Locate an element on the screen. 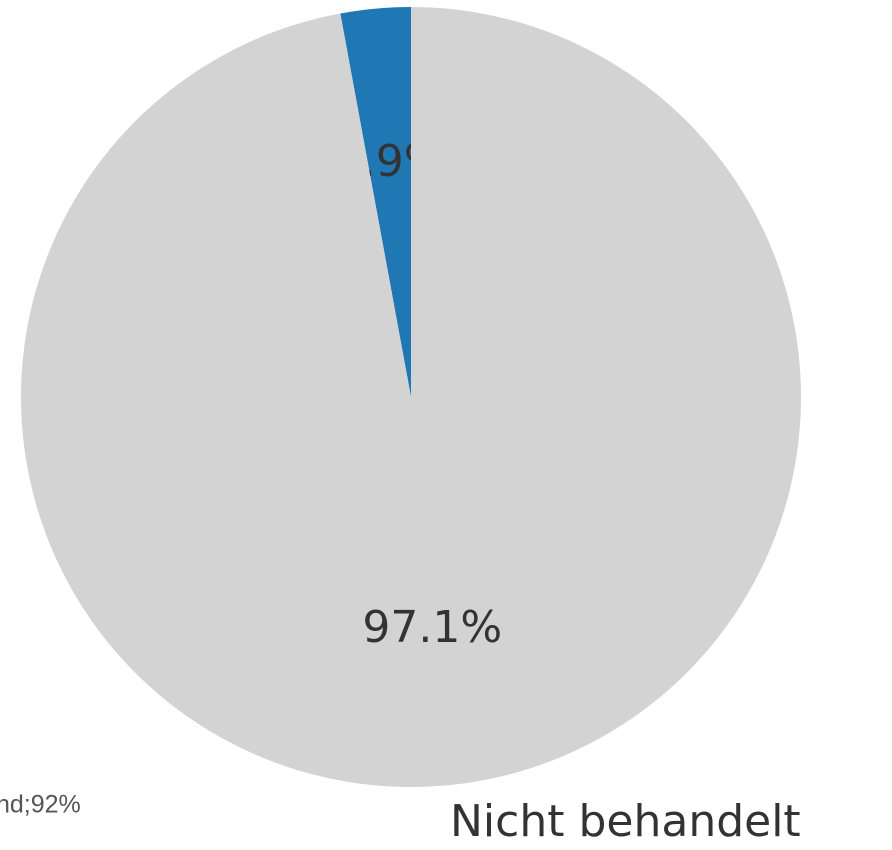 The width and height of the screenshot is (892, 850). value-label: 97.1% is located at coordinates (432, 627).